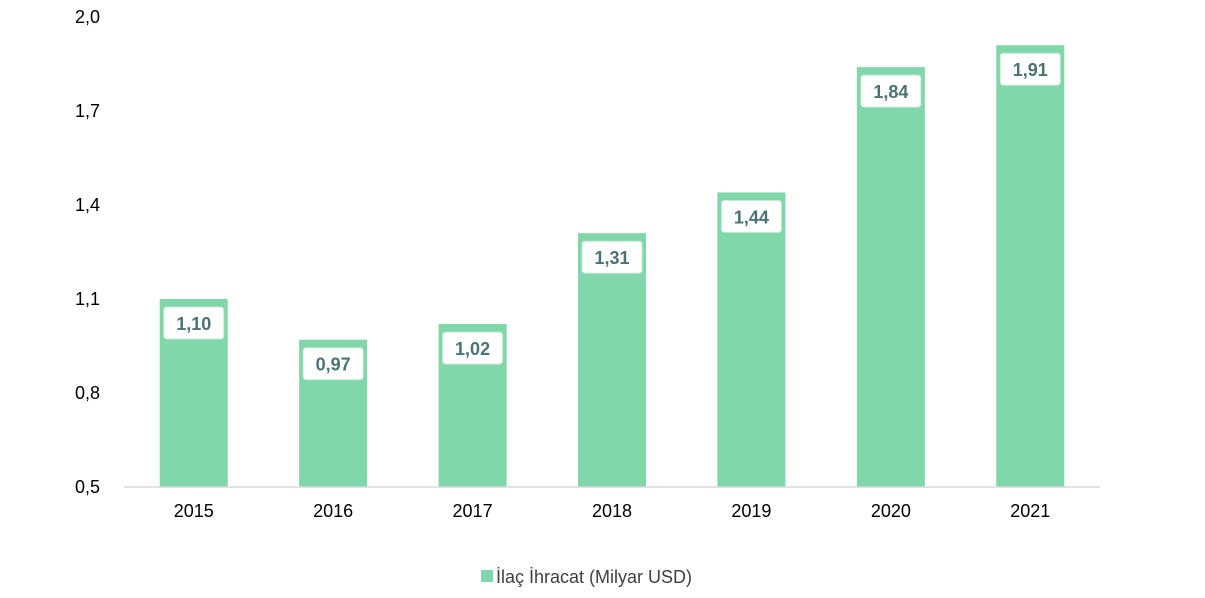 The image size is (1205, 598). What do you see at coordinates (751, 511) in the screenshot?
I see `x-tick-label: 2019` at bounding box center [751, 511].